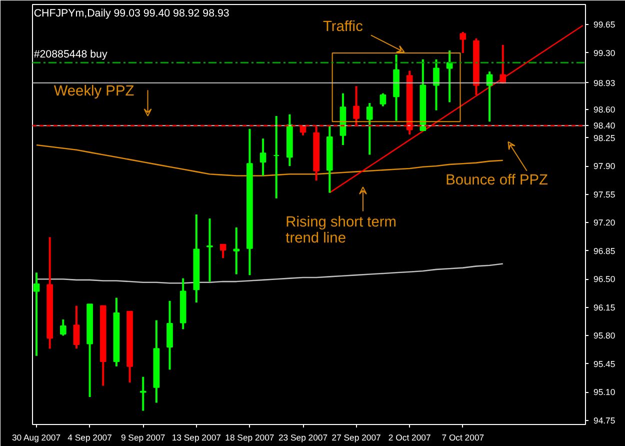  Describe the element at coordinates (605, 335) in the screenshot. I see `y-tick-label: 95.80` at that location.